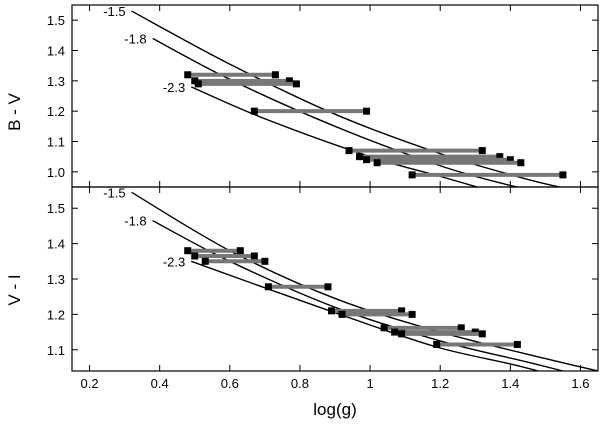 This screenshot has height=425, width=600. I want to click on x-tick-label: 1, so click(369, 383).